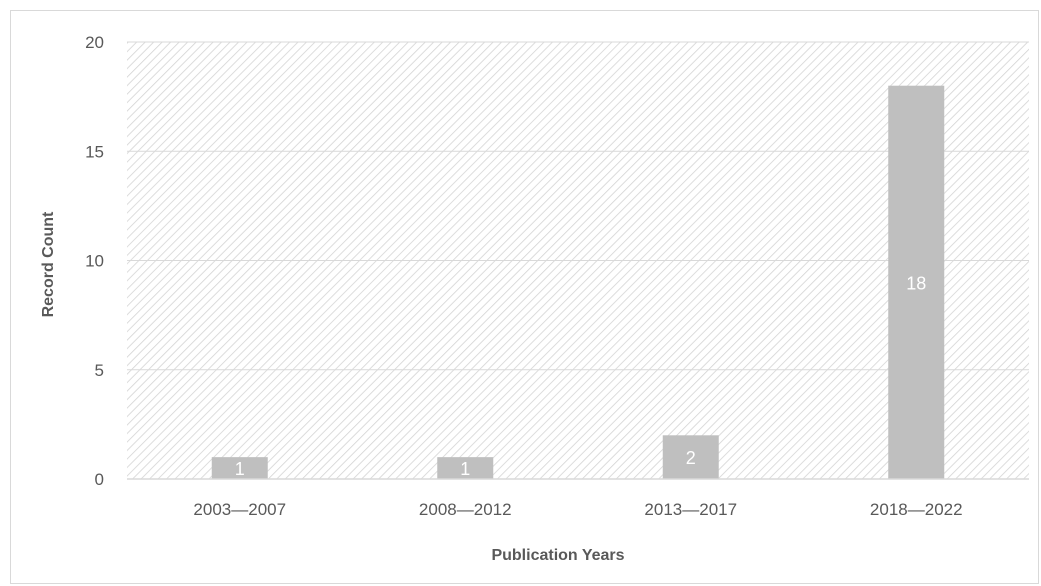 The height and width of the screenshot is (586, 1041). I want to click on x-tick-label: 2008—2012, so click(465, 509).